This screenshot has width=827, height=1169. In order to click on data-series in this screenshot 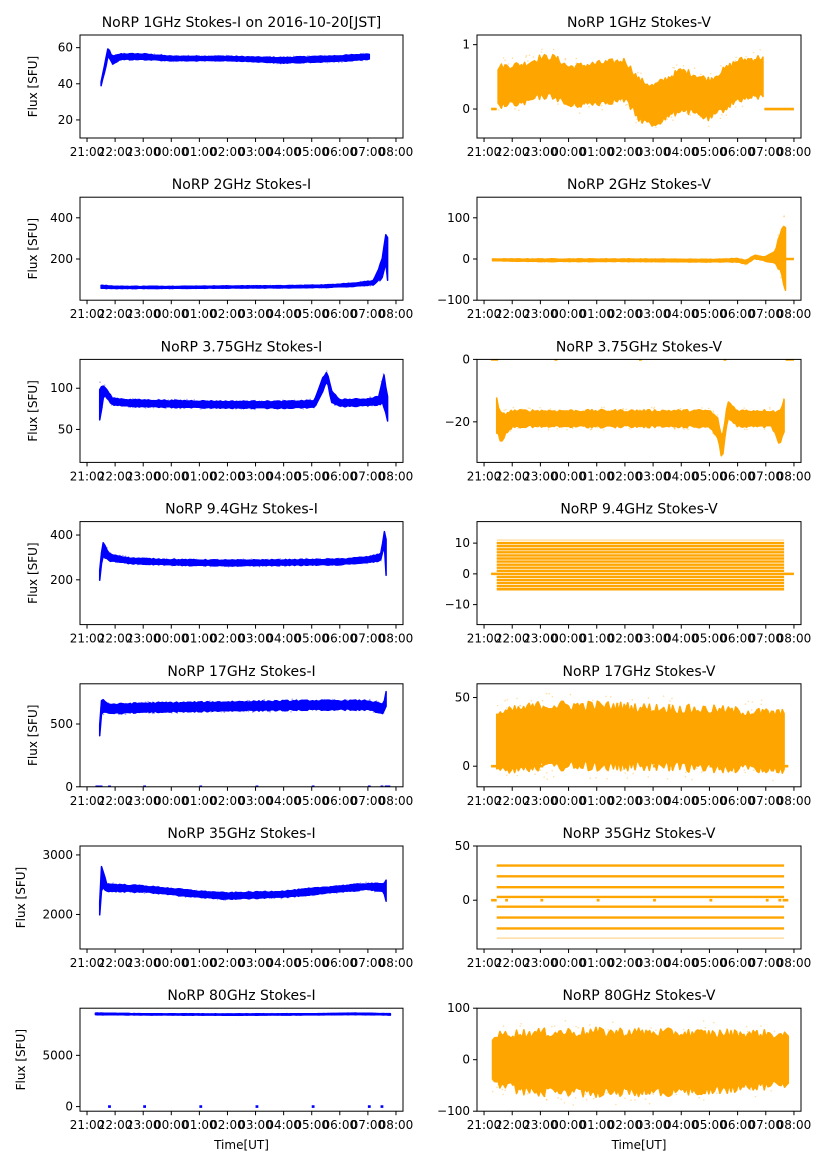, I will do `click(642, 253)`.